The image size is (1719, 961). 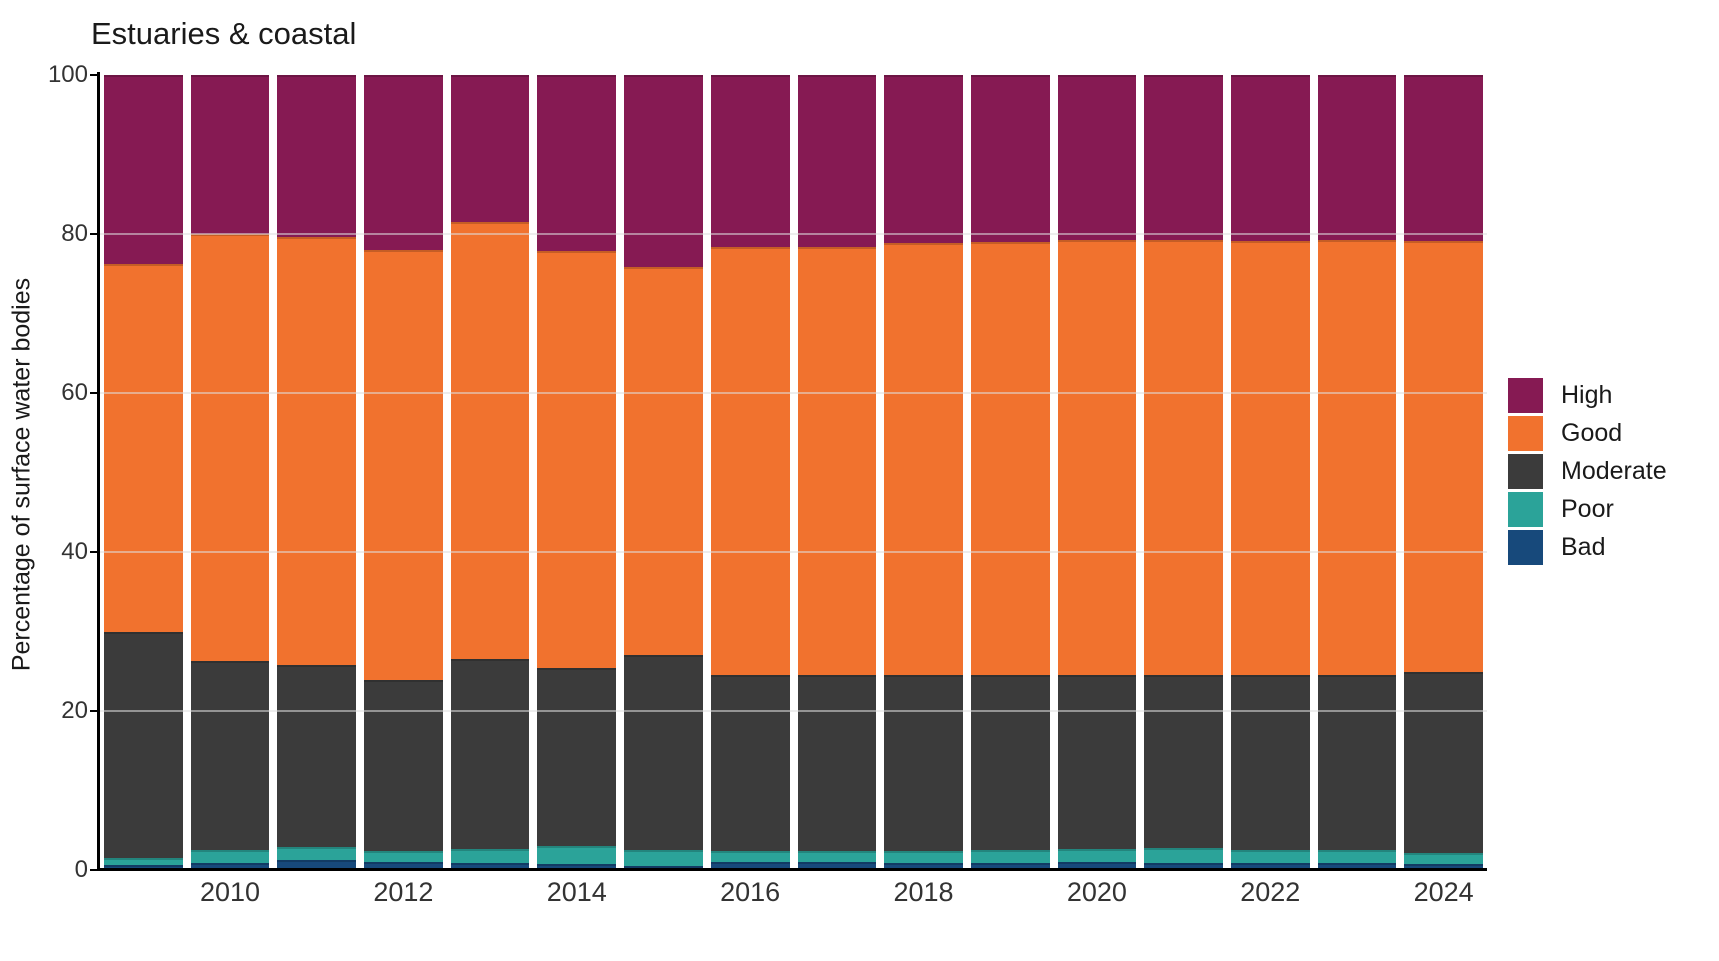 I want to click on bar-segment-2023-bad, so click(x=1357, y=866).